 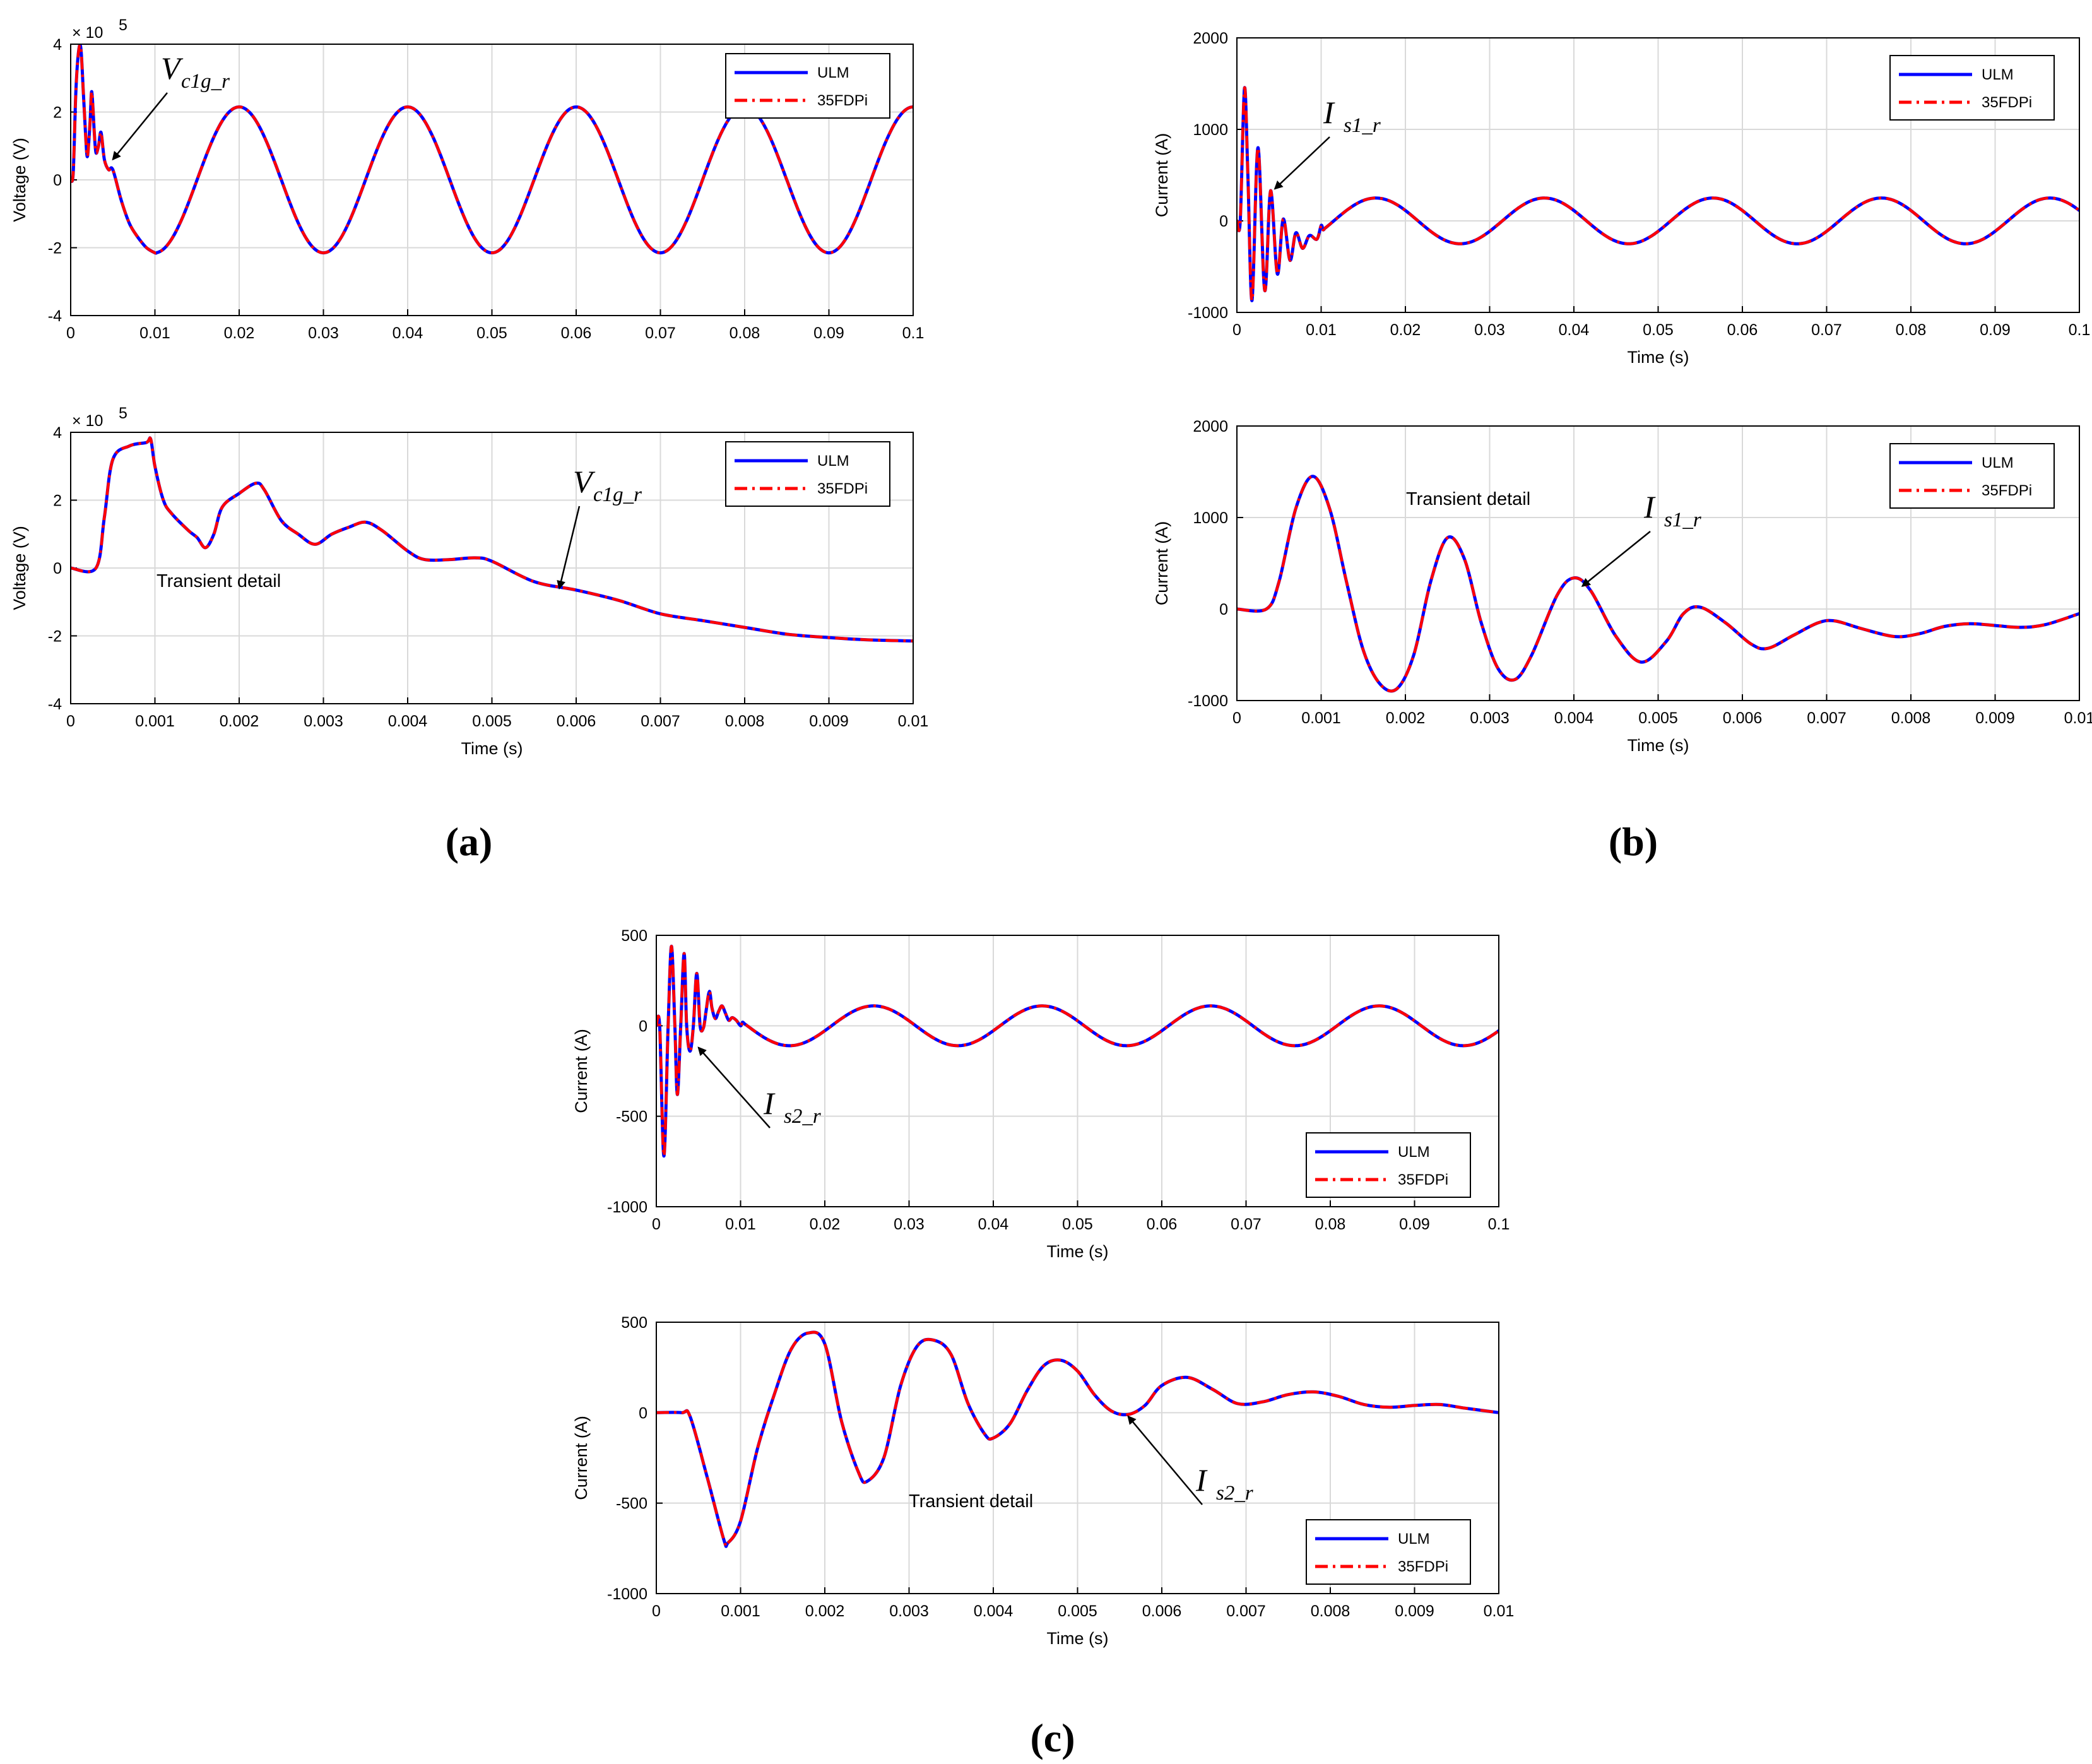 I want to click on x-tick-label: 0.04, so click(x=408, y=333).